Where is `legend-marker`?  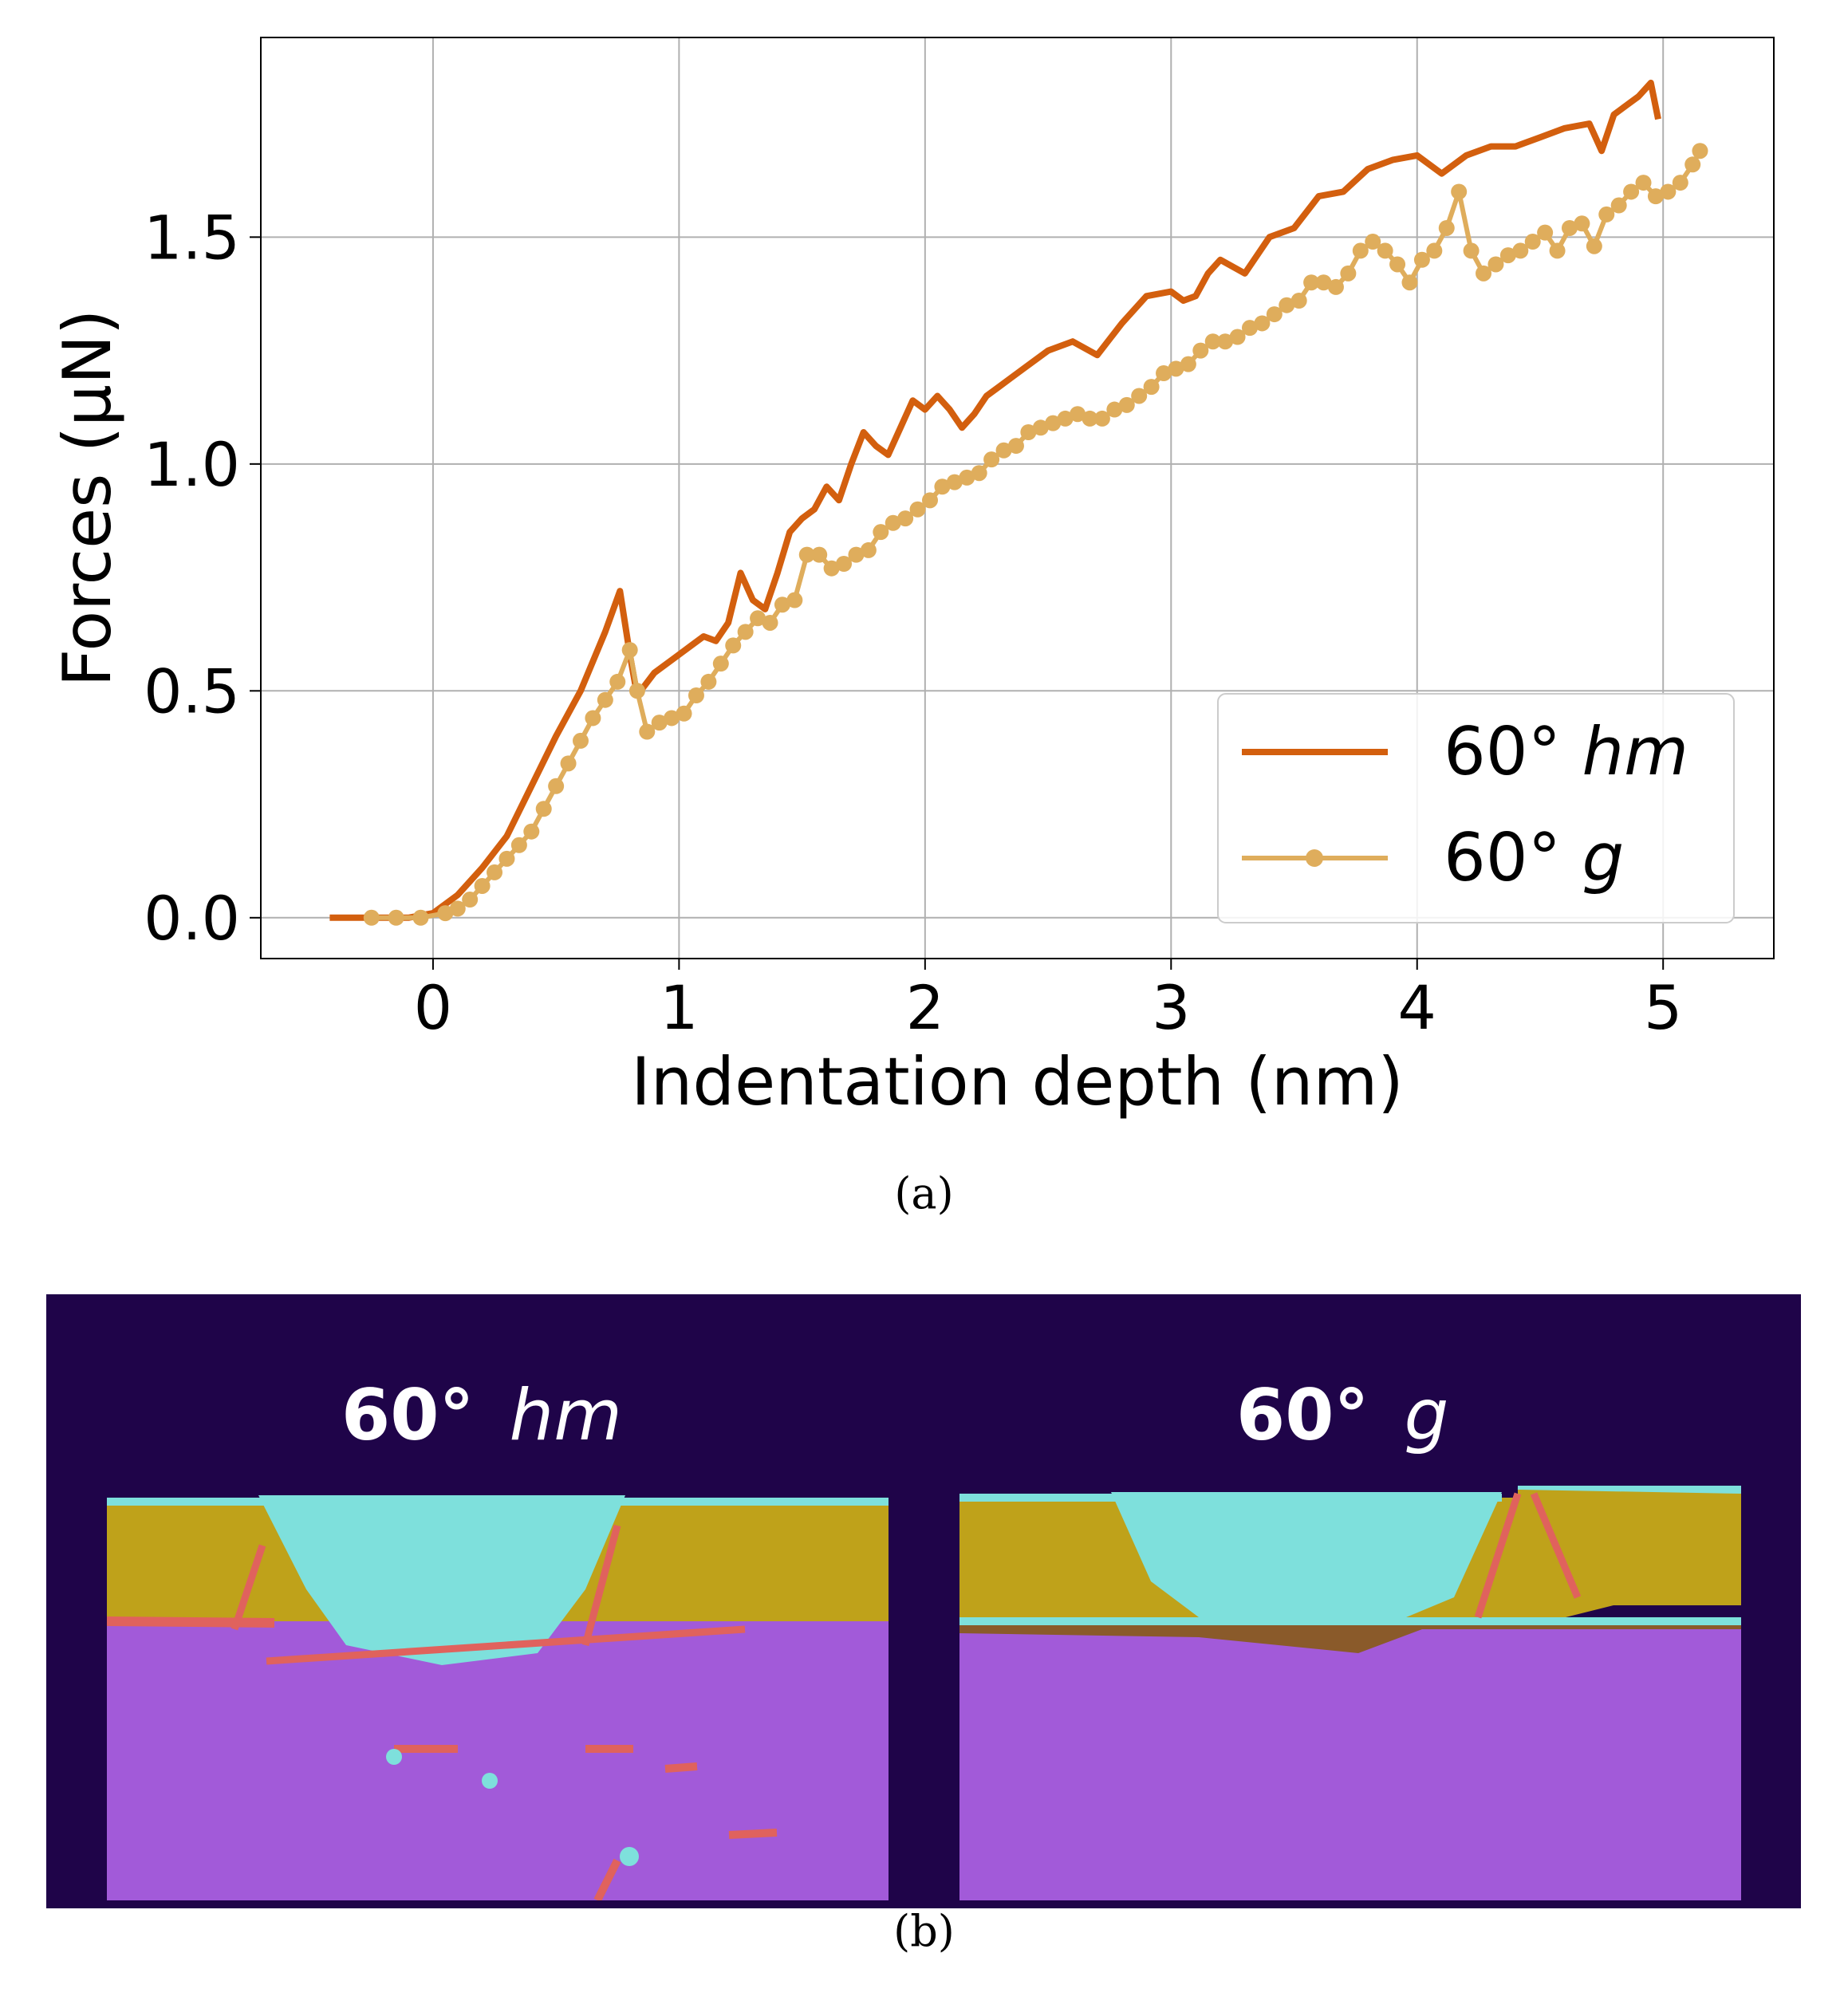 legend-marker is located at coordinates (1314, 858).